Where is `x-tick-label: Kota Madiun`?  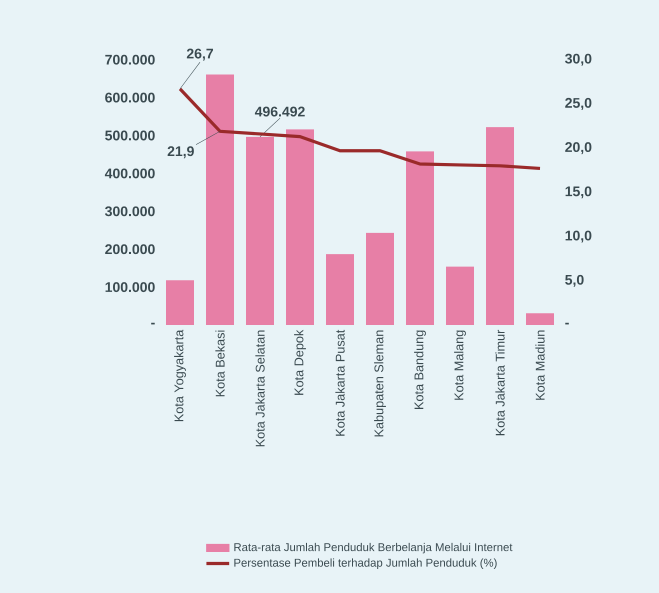
x-tick-label: Kota Madiun is located at coordinates (540, 365).